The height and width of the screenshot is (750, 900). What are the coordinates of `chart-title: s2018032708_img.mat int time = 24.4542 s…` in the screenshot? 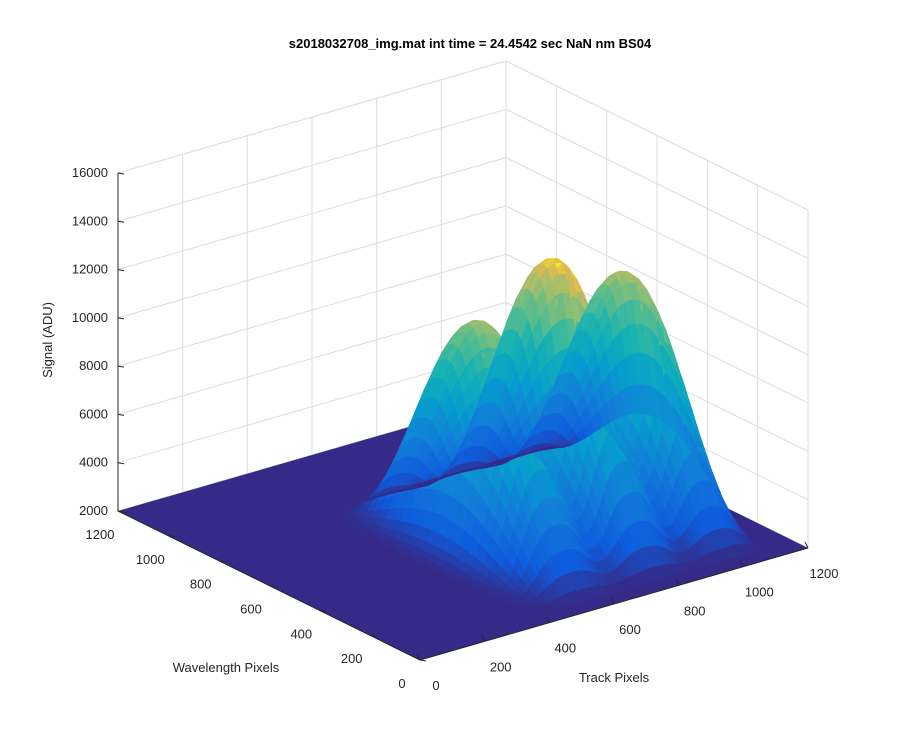 It's located at (470, 43).